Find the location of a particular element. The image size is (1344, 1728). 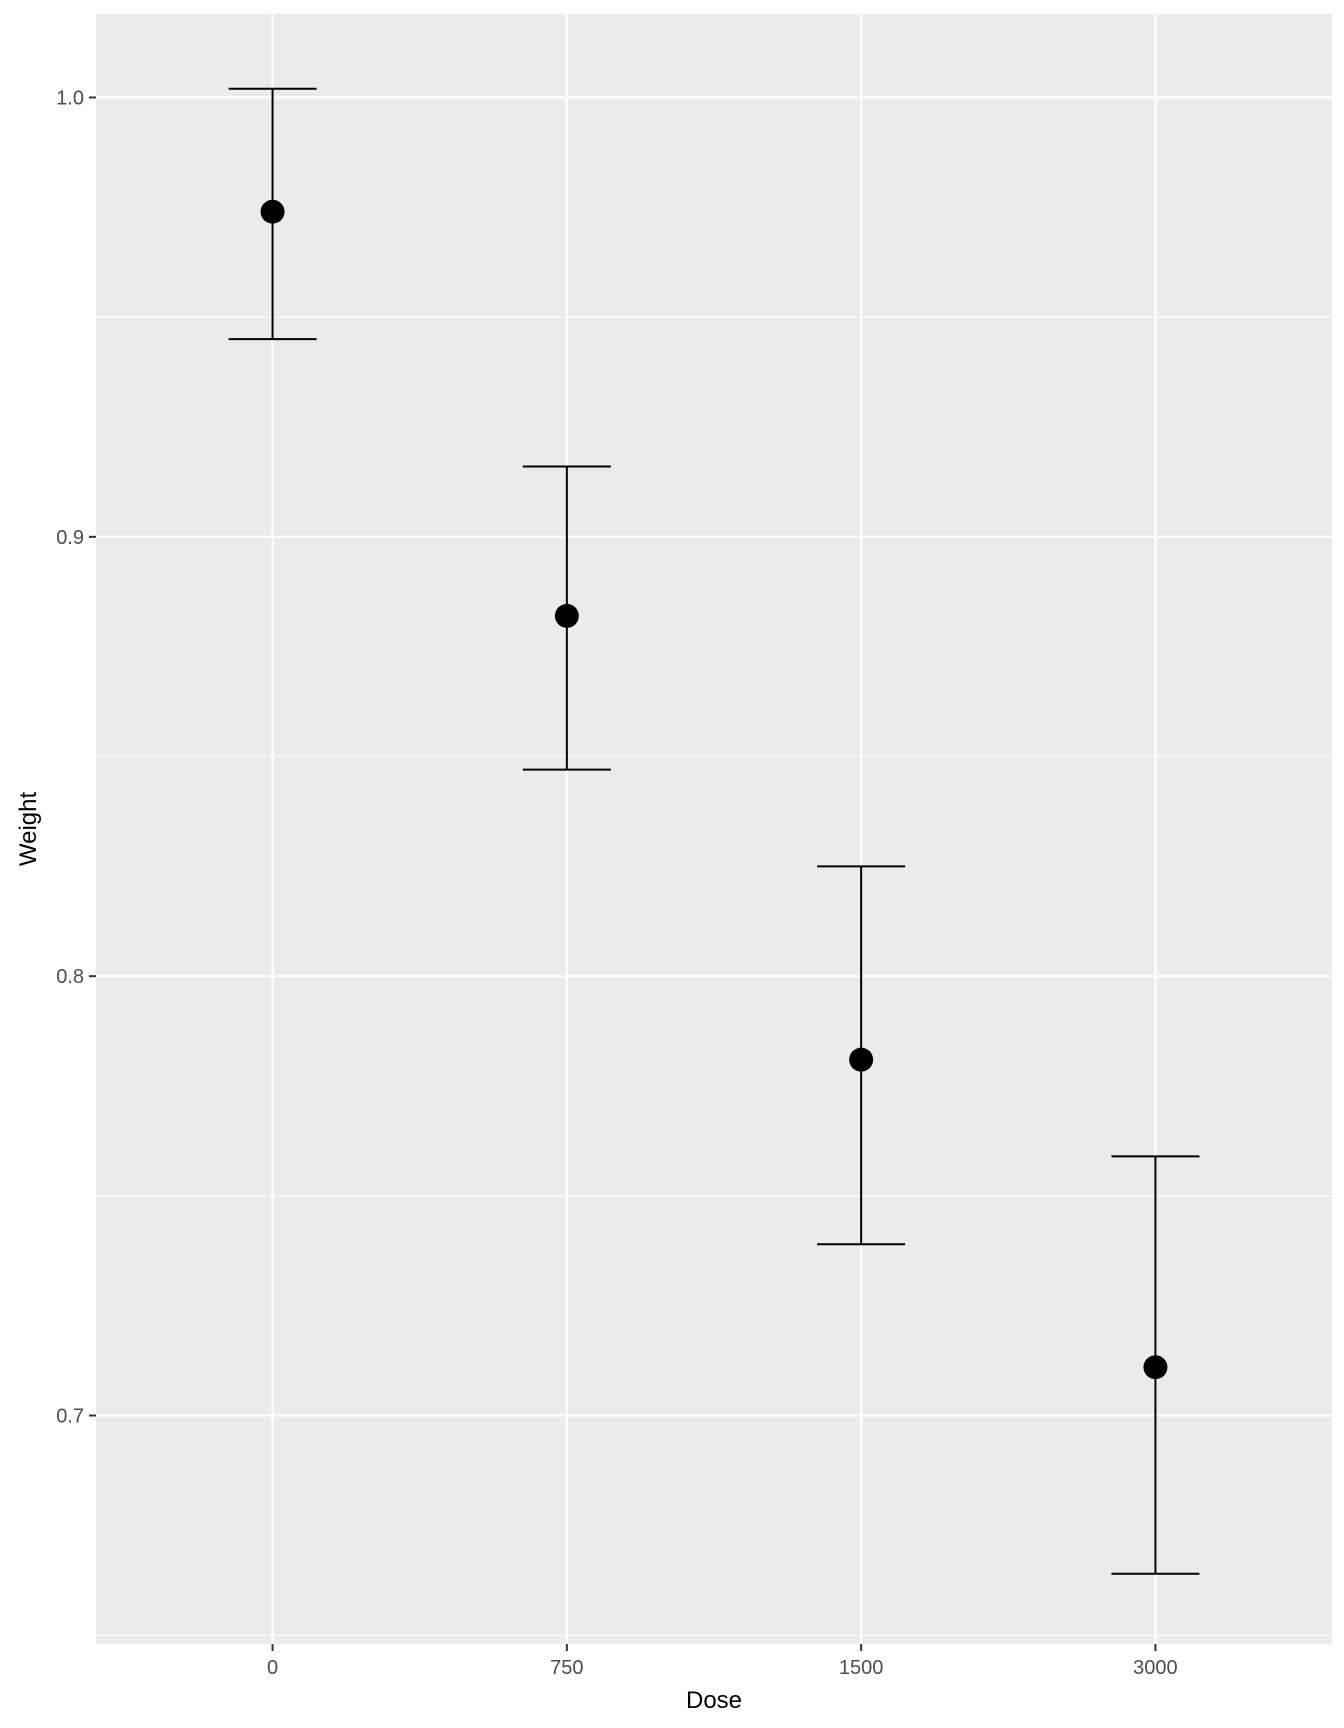

x-tick-label: 1500 is located at coordinates (861, 1668).